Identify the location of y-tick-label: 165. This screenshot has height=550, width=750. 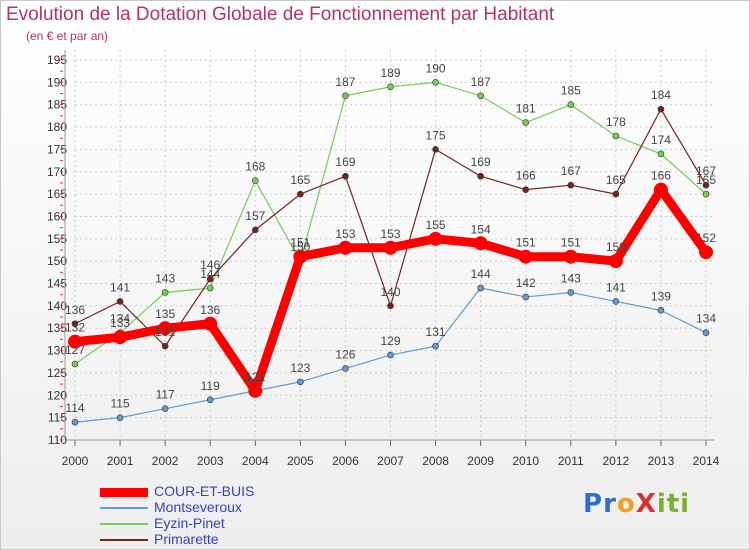
(57, 194).